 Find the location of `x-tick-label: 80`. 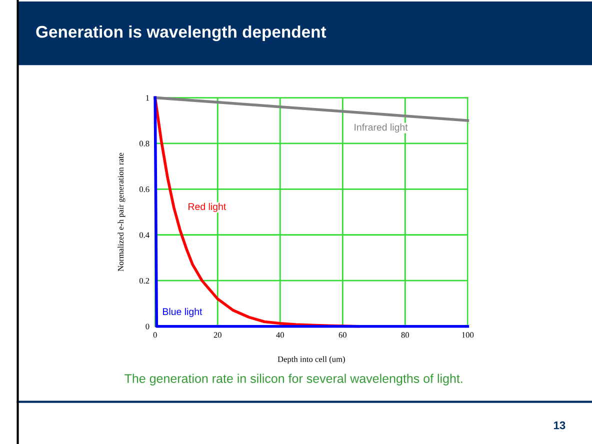

x-tick-label: 80 is located at coordinates (405, 335).